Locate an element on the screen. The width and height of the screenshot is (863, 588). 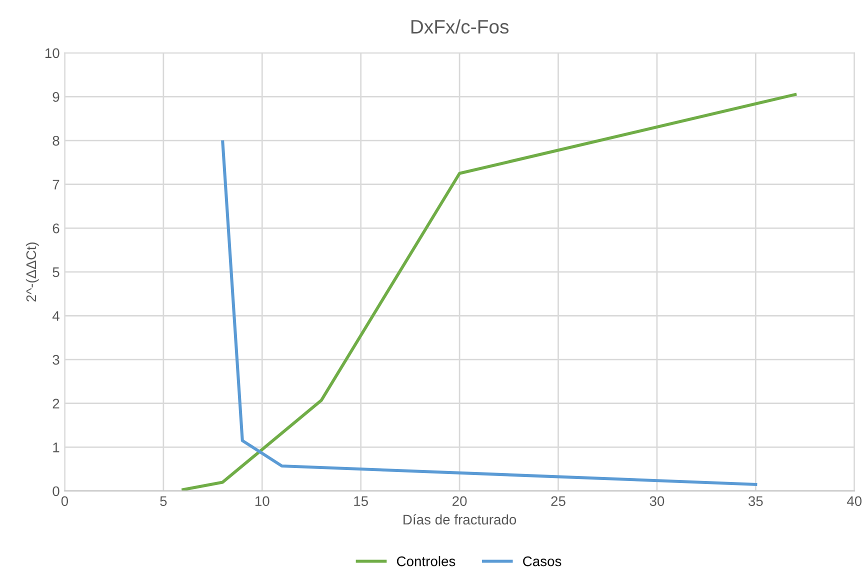
x-tick-label: 10 is located at coordinates (262, 501).